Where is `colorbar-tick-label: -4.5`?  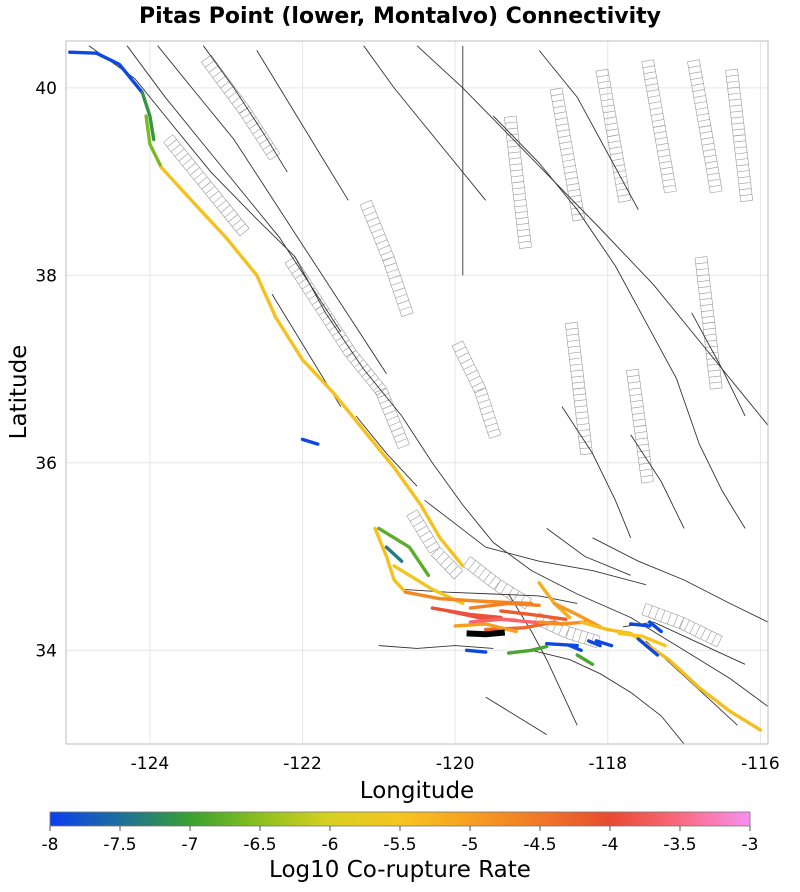
colorbar-tick-label: -4.5 is located at coordinates (539, 845).